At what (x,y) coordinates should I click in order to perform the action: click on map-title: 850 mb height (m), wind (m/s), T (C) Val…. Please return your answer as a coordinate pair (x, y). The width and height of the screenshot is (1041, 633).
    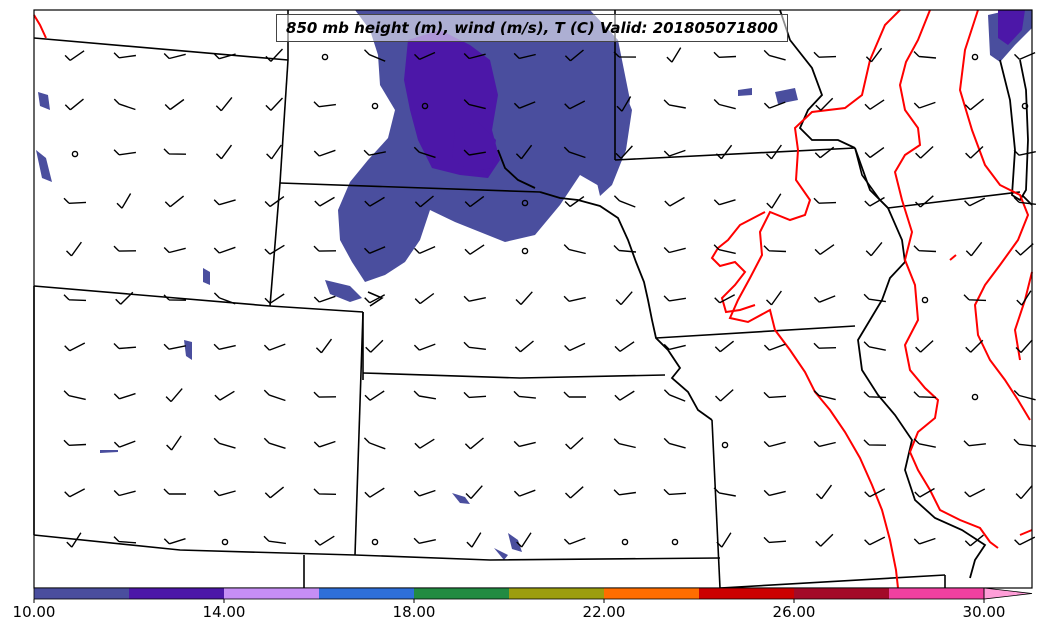
    Looking at the image, I should click on (532, 28).